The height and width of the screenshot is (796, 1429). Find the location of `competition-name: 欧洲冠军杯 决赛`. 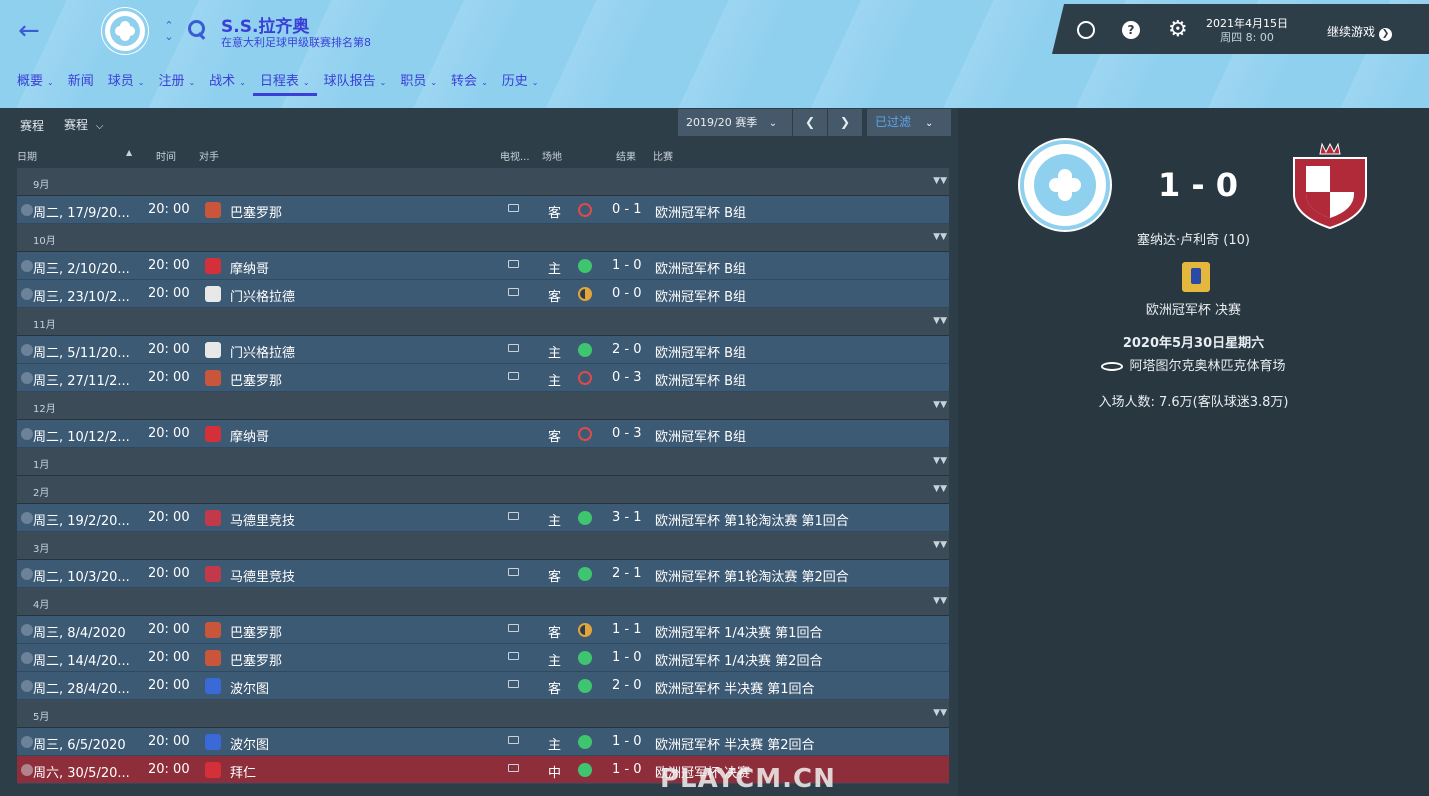

competition-name: 欧洲冠军杯 决赛 is located at coordinates (1193, 310).